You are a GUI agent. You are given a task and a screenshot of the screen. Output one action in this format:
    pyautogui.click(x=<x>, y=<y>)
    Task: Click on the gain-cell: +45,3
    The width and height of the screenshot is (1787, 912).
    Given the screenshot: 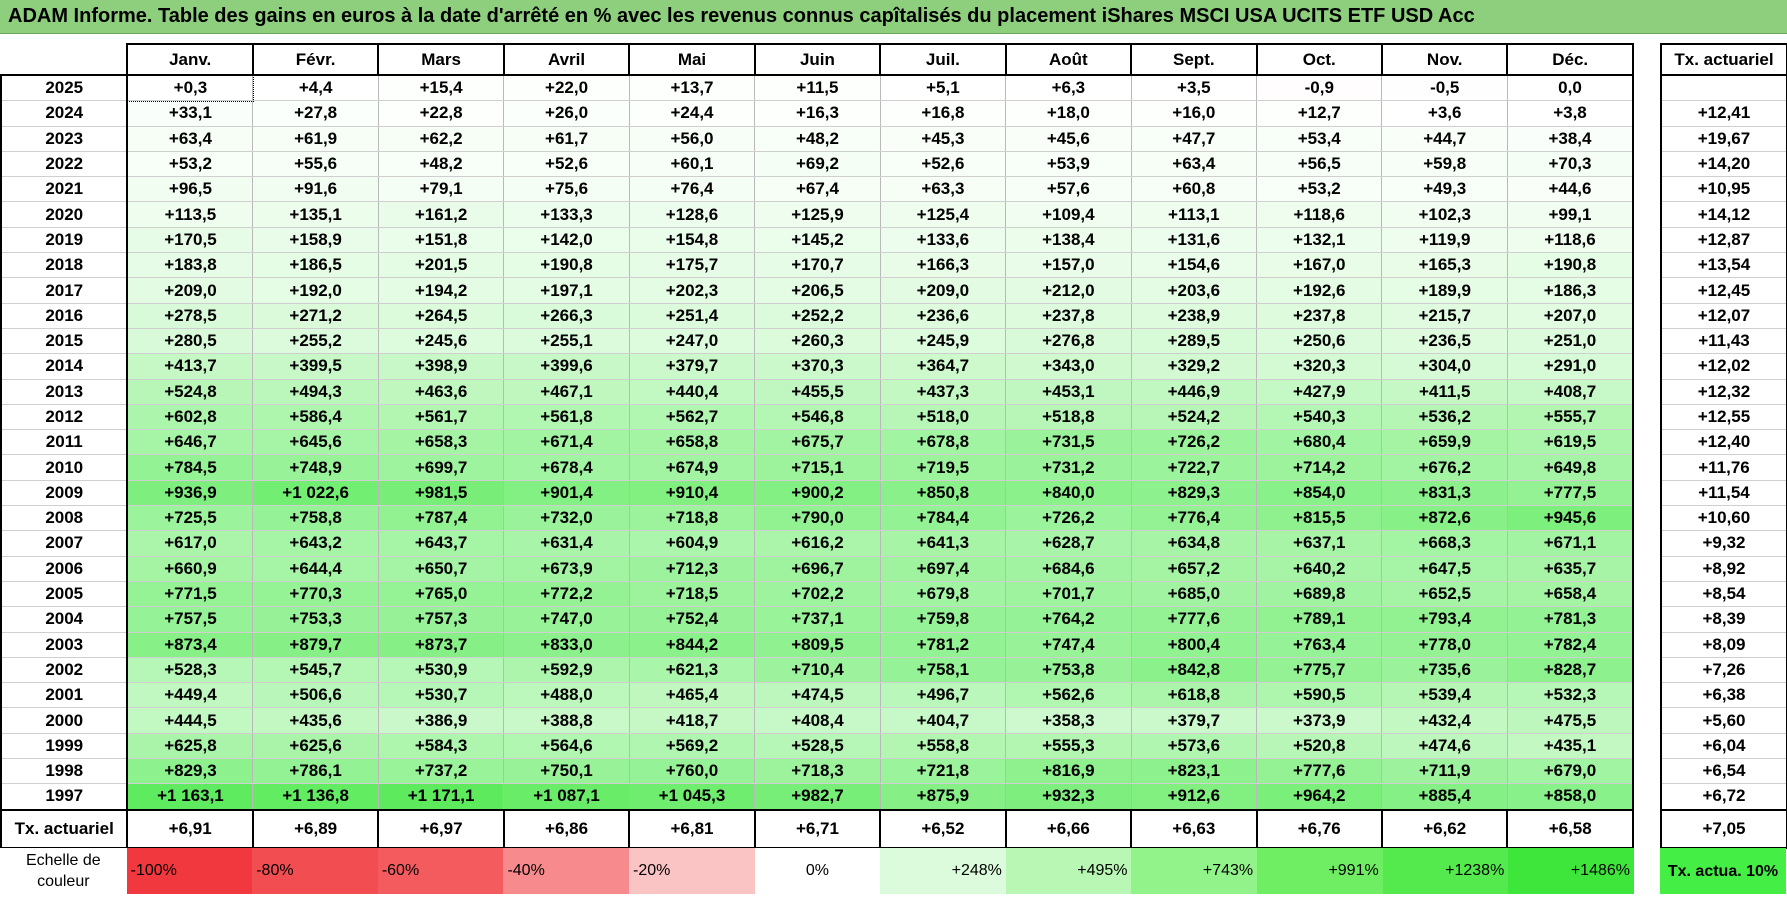 What is the action you would take?
    pyautogui.click(x=943, y=139)
    